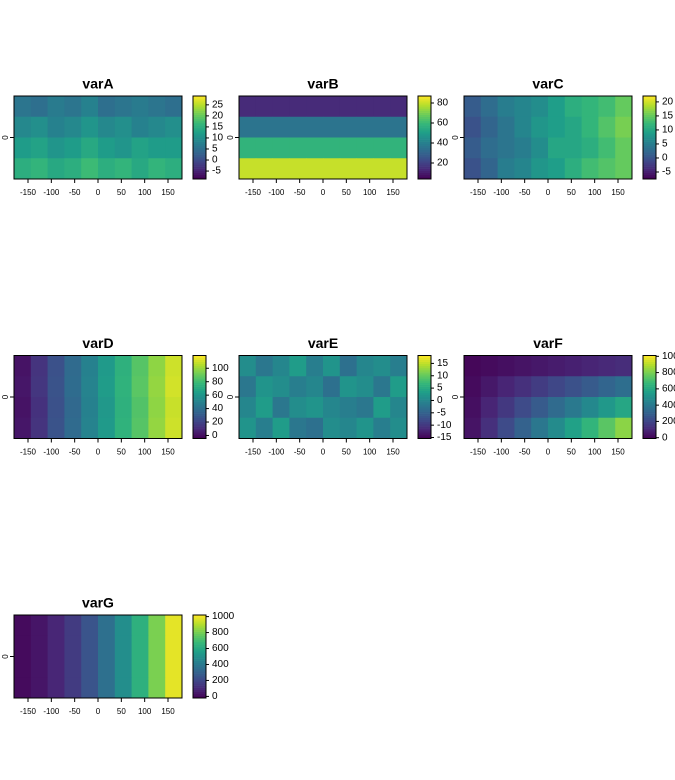  Describe the element at coordinates (220, 680) in the screenshot. I see `colorbar-label: 200` at that location.